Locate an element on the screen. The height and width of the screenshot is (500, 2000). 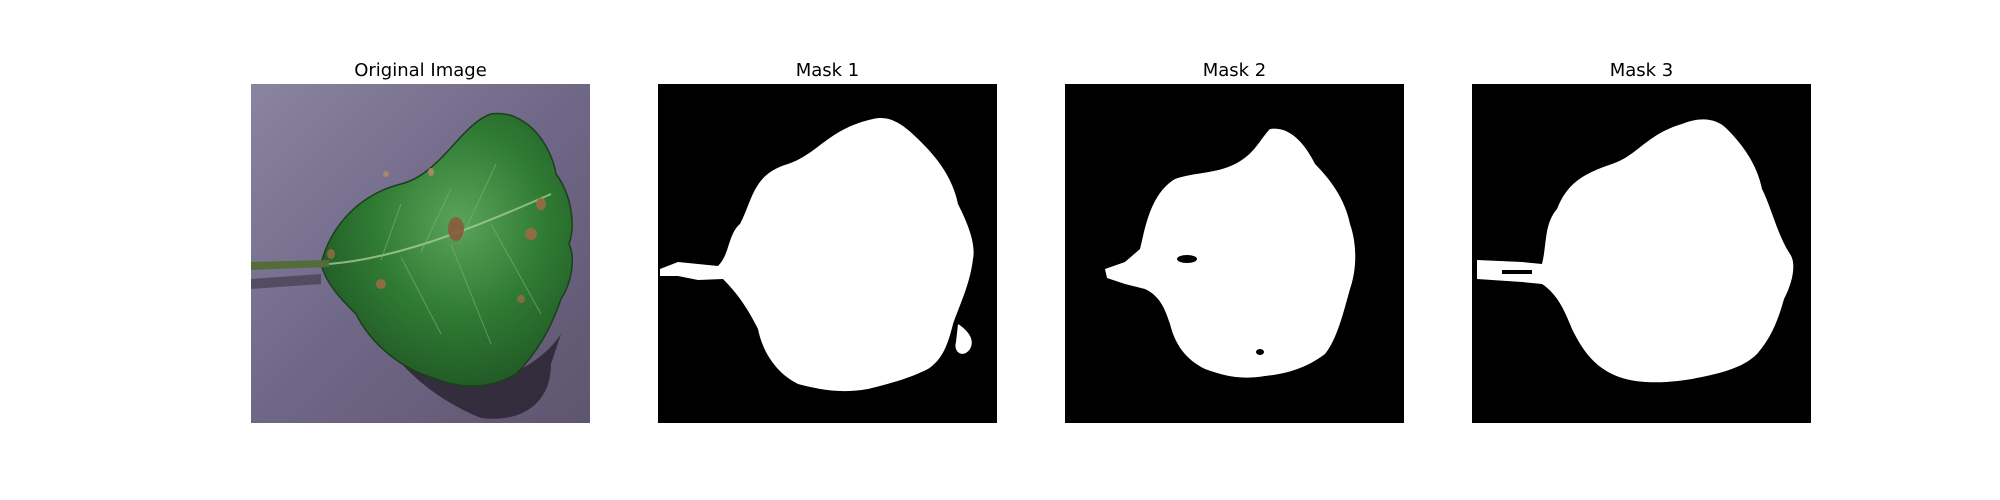
mask-2-image is located at coordinates (1234, 253).